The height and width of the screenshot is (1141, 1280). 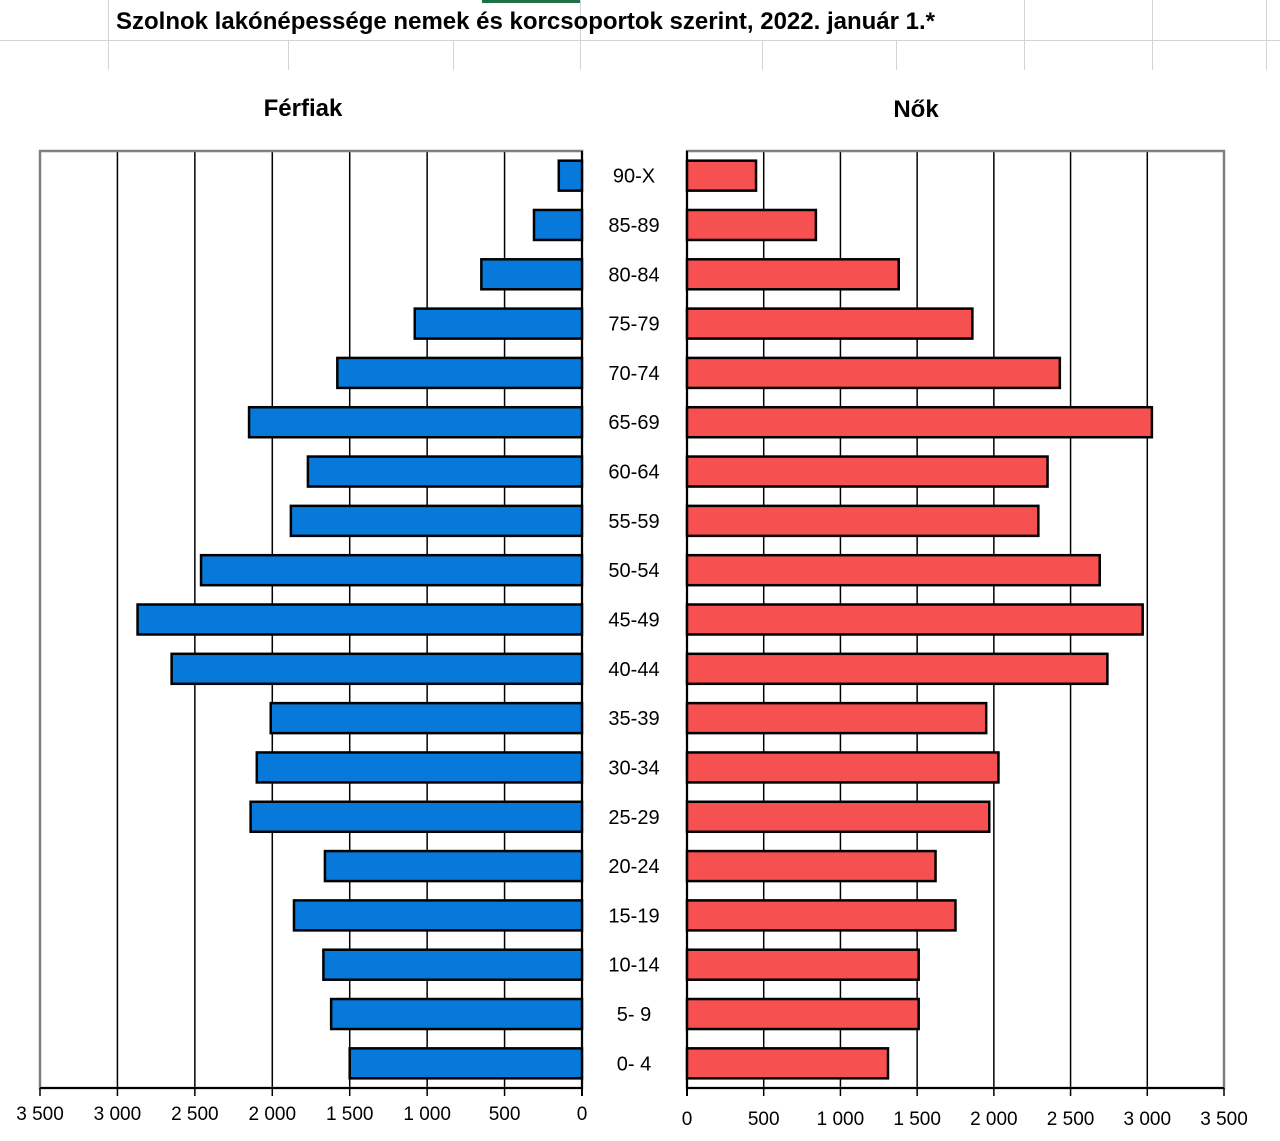 What do you see at coordinates (994, 1119) in the screenshot?
I see `female-tick-label: 2 000` at bounding box center [994, 1119].